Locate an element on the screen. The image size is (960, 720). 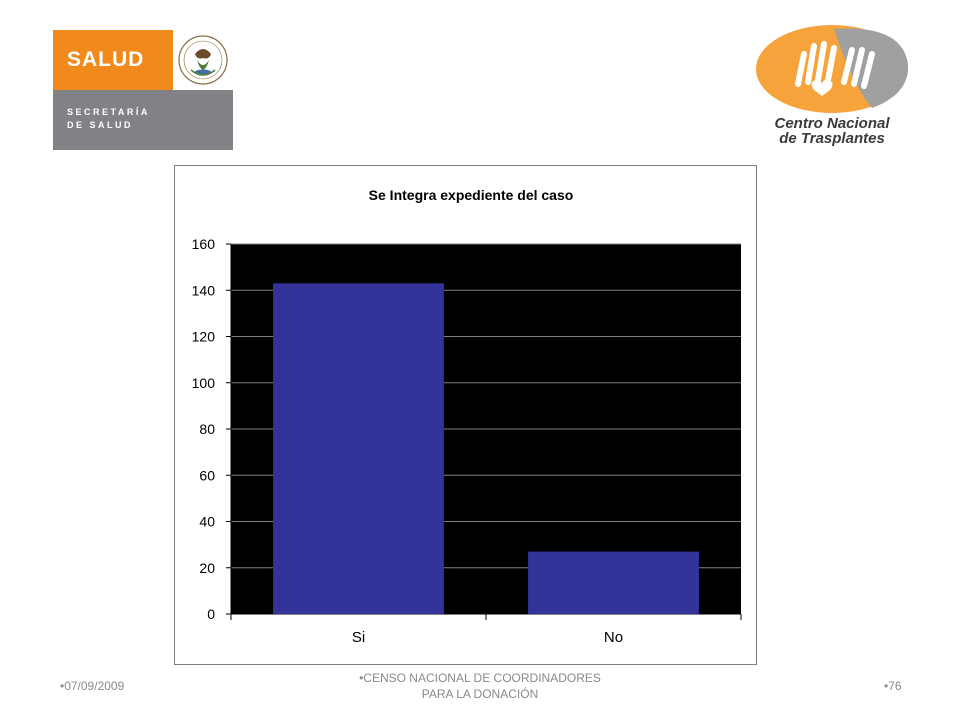
footer-page-text: 76 is located at coordinates (895, 686).